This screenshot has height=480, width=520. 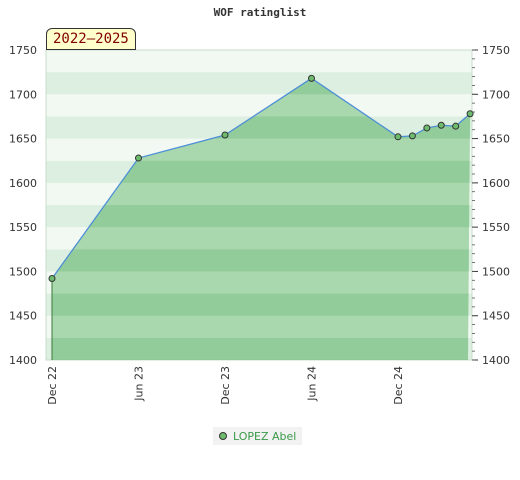 What do you see at coordinates (265, 436) in the screenshot?
I see `legend-label: LOPEZ Abel` at bounding box center [265, 436].